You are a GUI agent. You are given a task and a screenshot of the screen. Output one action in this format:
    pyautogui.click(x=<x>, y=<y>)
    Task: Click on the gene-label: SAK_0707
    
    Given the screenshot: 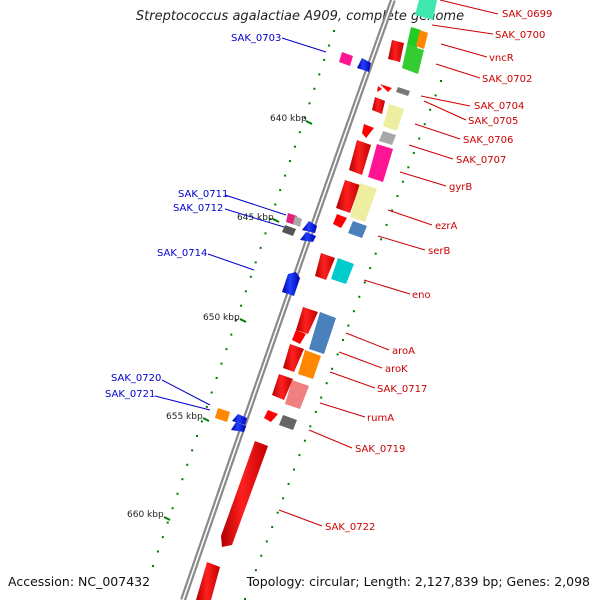 What is the action you would take?
    pyautogui.click(x=481, y=160)
    